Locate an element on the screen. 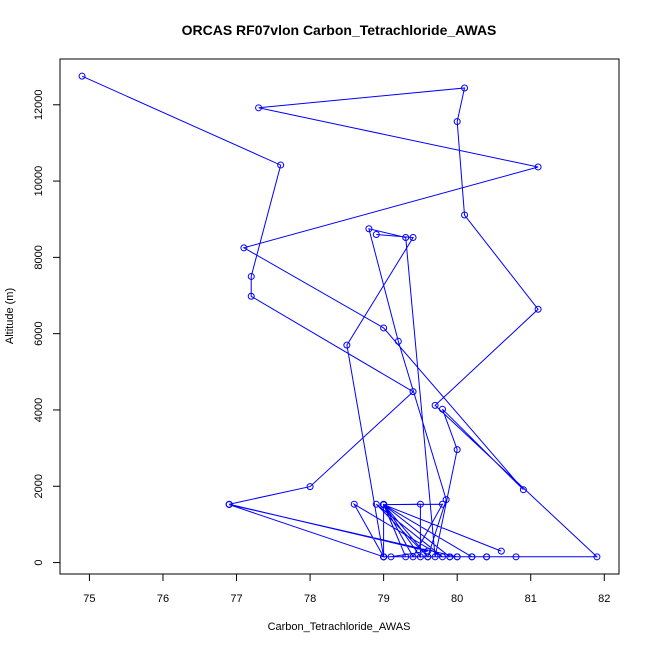 Image resolution: width=650 pixels, height=650 pixels. x-tick-label: 76 is located at coordinates (163, 599).